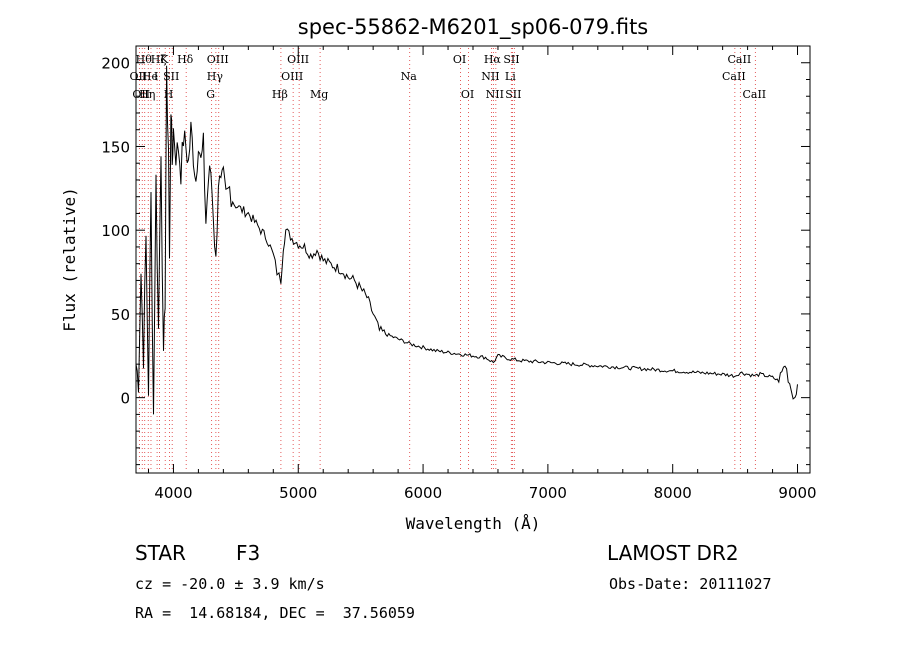 The height and width of the screenshot is (650, 900). What do you see at coordinates (160, 553) in the screenshot?
I see `object-class: STAR` at bounding box center [160, 553].